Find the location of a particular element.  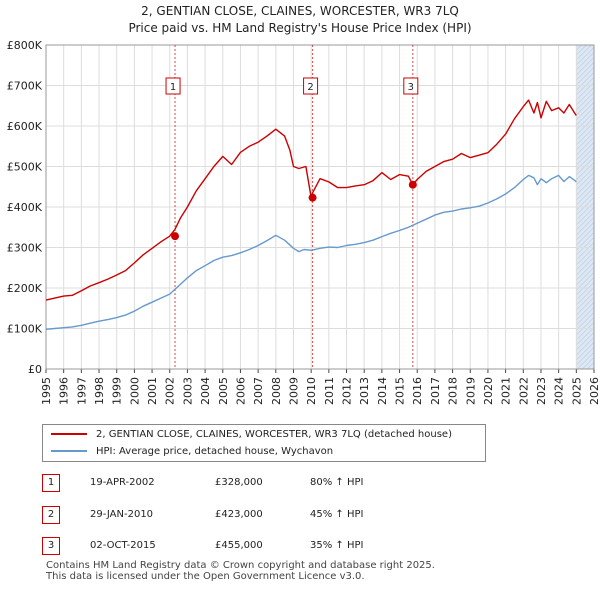

sale-number: 2 is located at coordinates (51, 515).